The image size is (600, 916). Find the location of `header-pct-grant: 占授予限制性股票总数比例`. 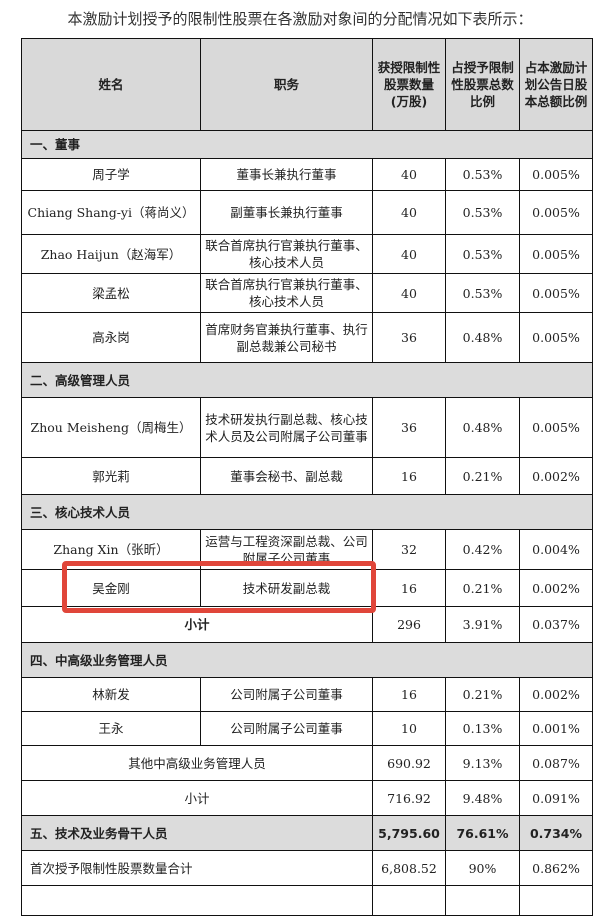

header-pct-grant: 占授予限制性股票总数比例 is located at coordinates (482, 84).